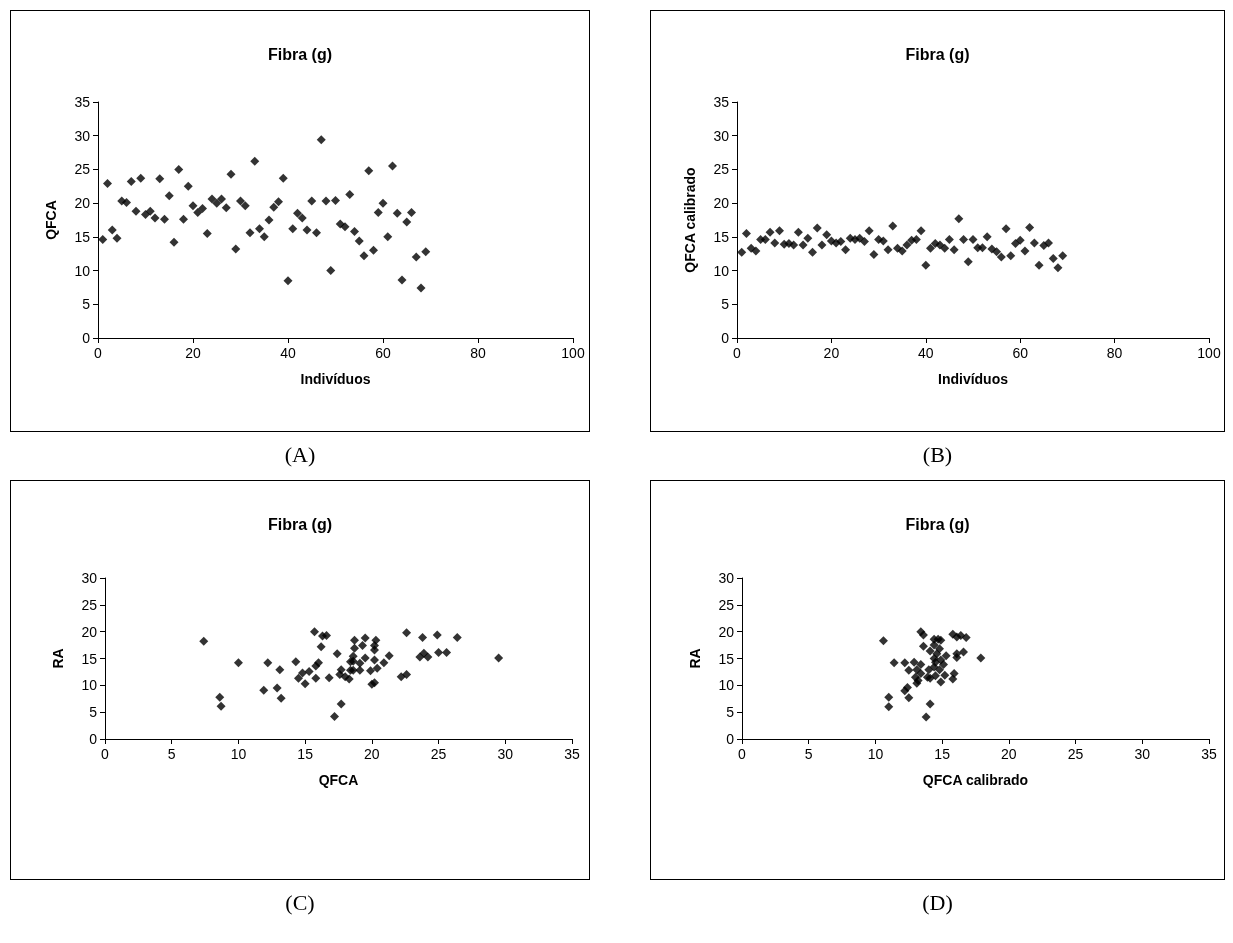 Image resolution: width=1233 pixels, height=943 pixels. I want to click on x-axis-title: QFCA, so click(338, 780).